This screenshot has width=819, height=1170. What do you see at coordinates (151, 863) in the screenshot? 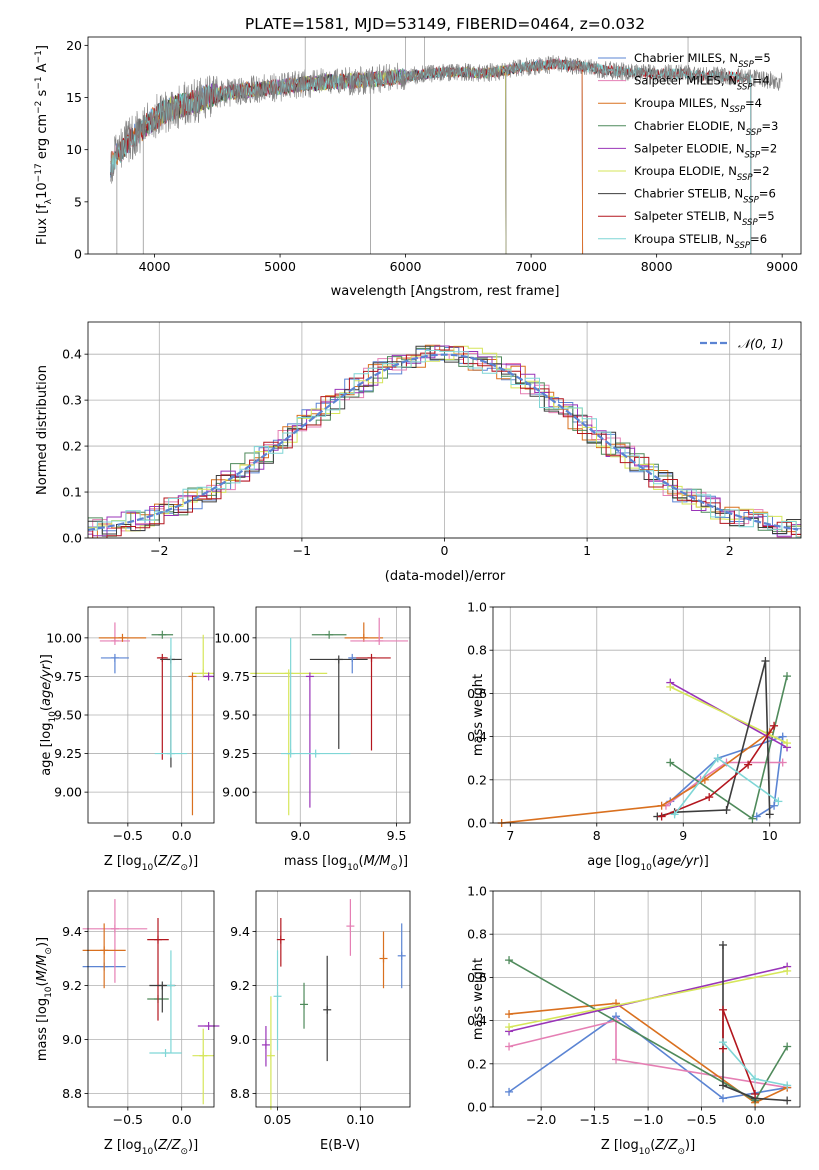
I see `age-vs-metallicity-x-axis-label: Z [log10(Z/Z⊙)]` at bounding box center [151, 863].